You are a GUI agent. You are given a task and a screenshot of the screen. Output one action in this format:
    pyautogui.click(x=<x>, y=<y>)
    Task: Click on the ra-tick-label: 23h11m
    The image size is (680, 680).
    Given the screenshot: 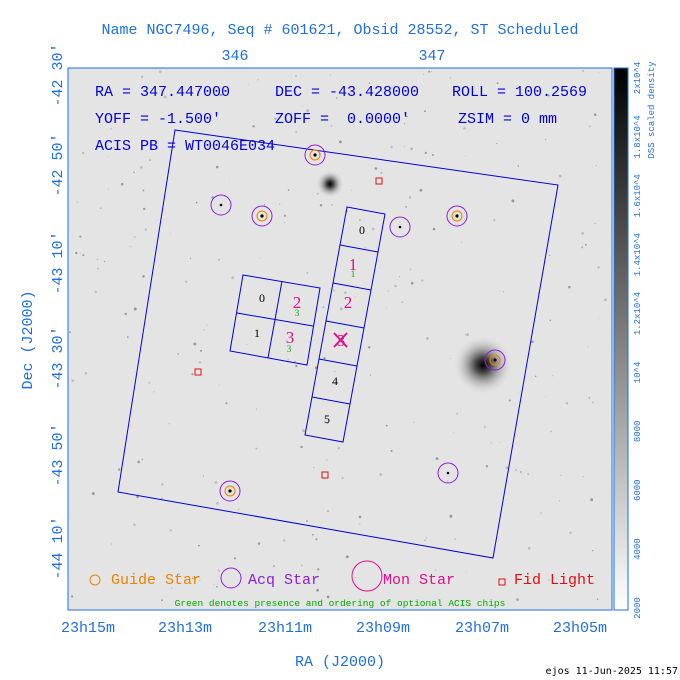 What is the action you would take?
    pyautogui.click(x=285, y=628)
    